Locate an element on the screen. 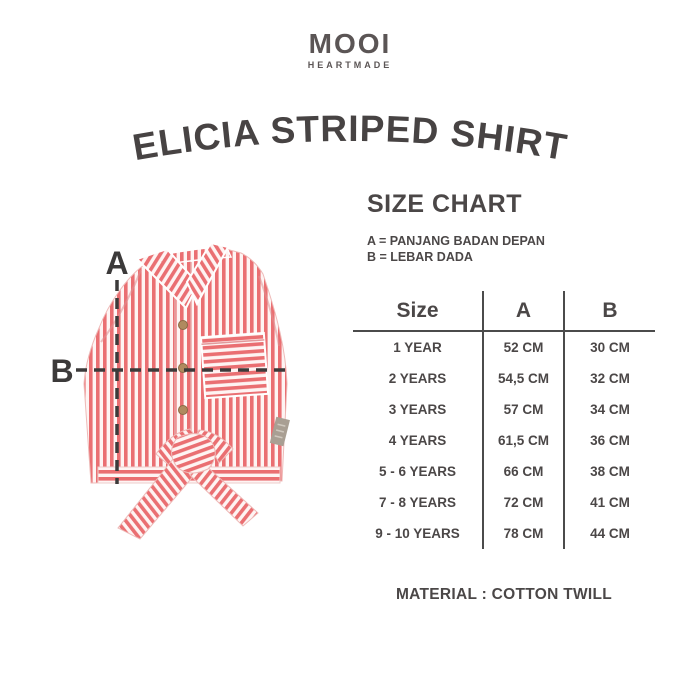  b-cell: 32 CM is located at coordinates (609, 378).